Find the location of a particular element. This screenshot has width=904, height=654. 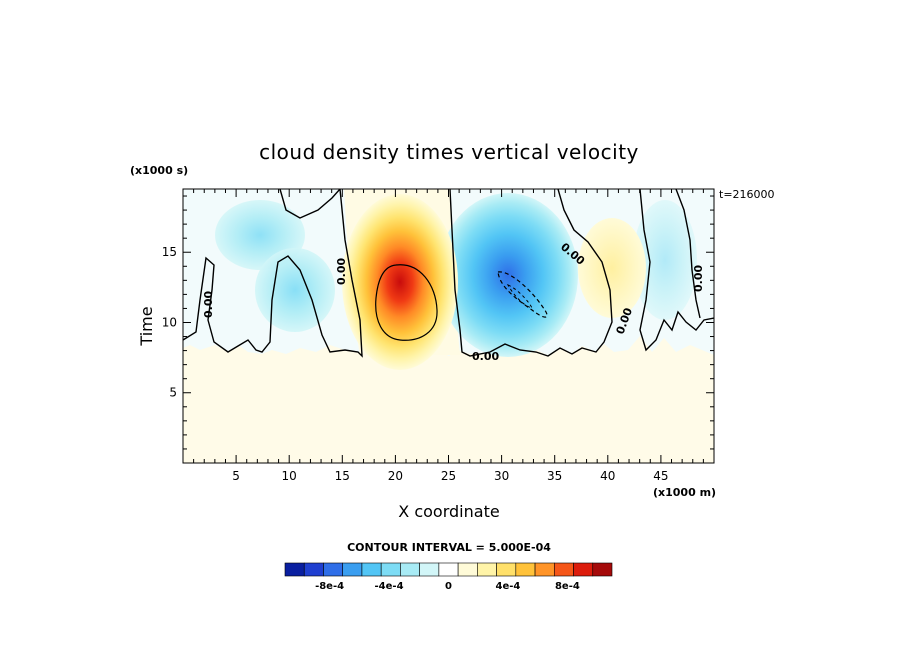

zero-contour-center is located at coordinates (531, 273).